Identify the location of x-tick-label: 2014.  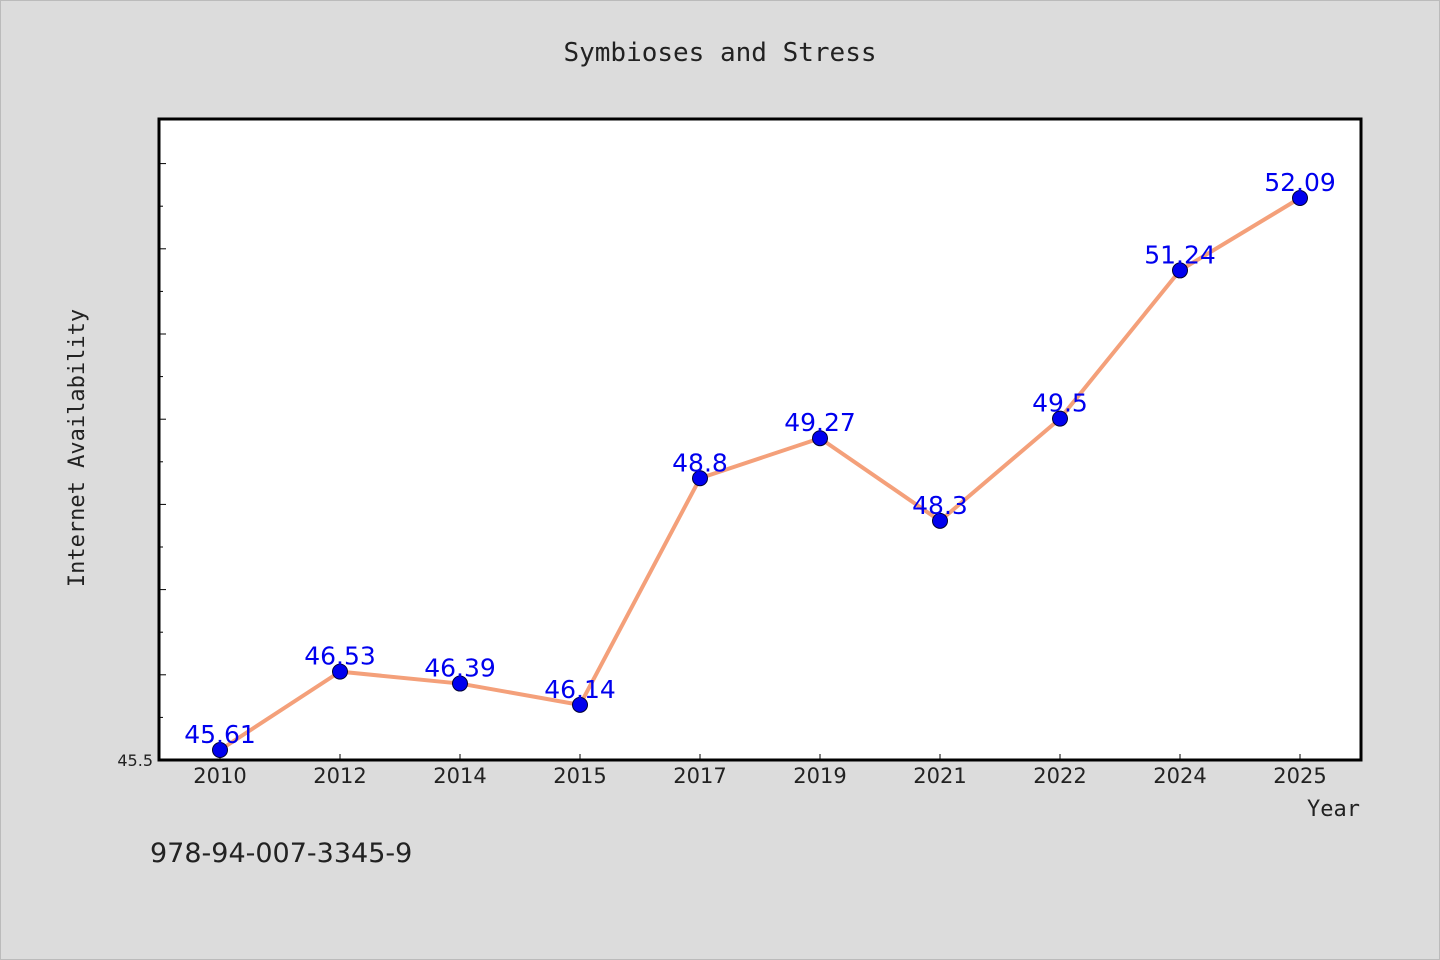
(459, 776).